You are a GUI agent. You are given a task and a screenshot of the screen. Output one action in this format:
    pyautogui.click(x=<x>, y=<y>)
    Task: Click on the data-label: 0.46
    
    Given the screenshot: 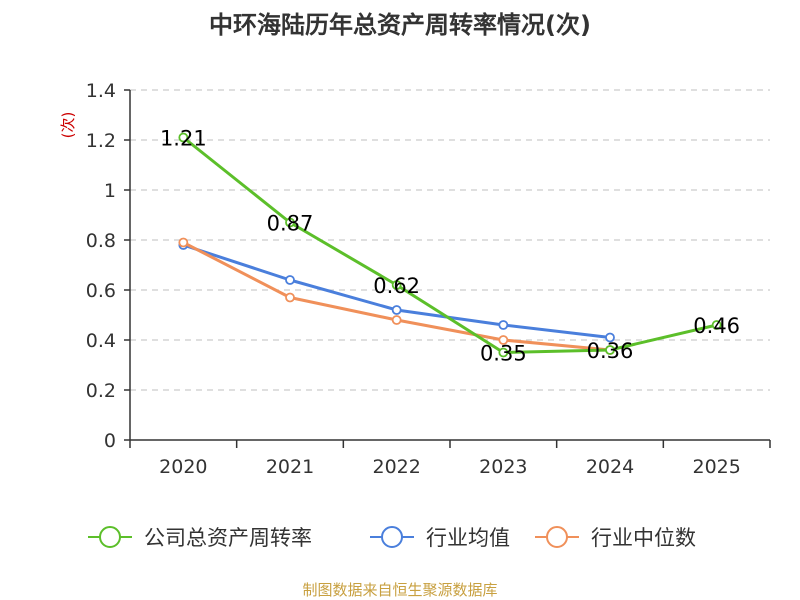 What is the action you would take?
    pyautogui.click(x=716, y=326)
    